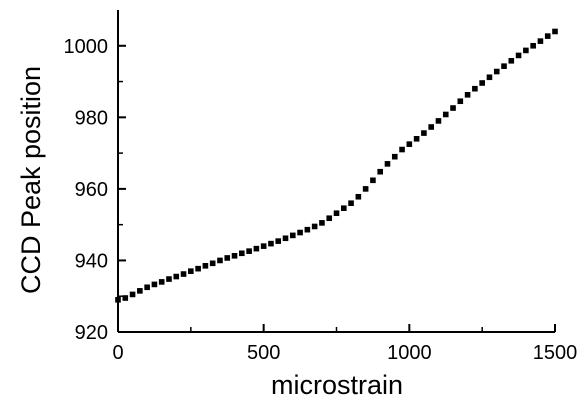 The height and width of the screenshot is (400, 584). Describe the element at coordinates (91, 190) in the screenshot. I see `y-tick-label: 960` at that location.